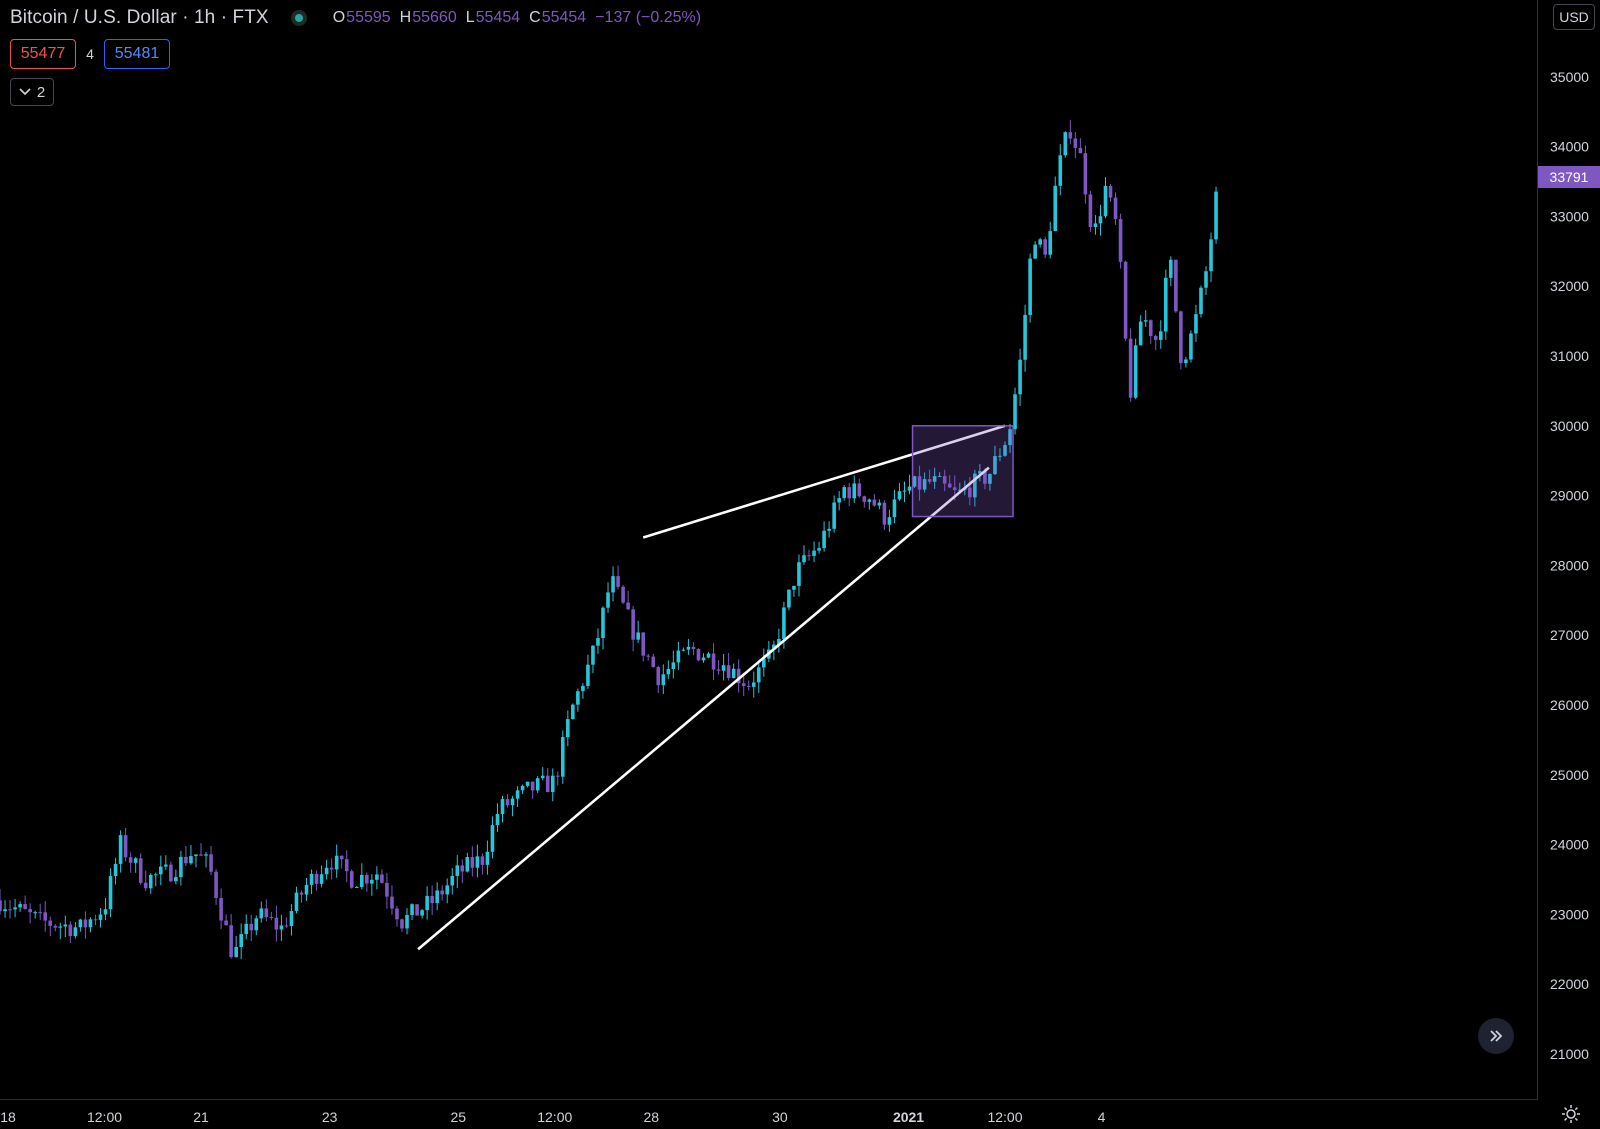 The image size is (1600, 1129). I want to click on time-tick-label: 21, so click(201, 1117).